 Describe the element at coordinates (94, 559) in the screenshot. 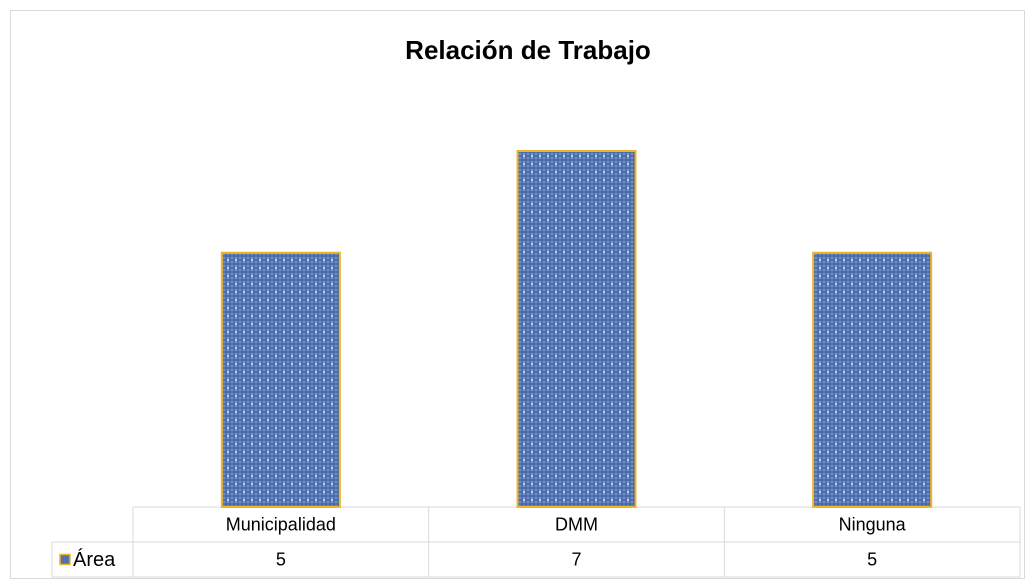

I see `legend-label: Área` at that location.